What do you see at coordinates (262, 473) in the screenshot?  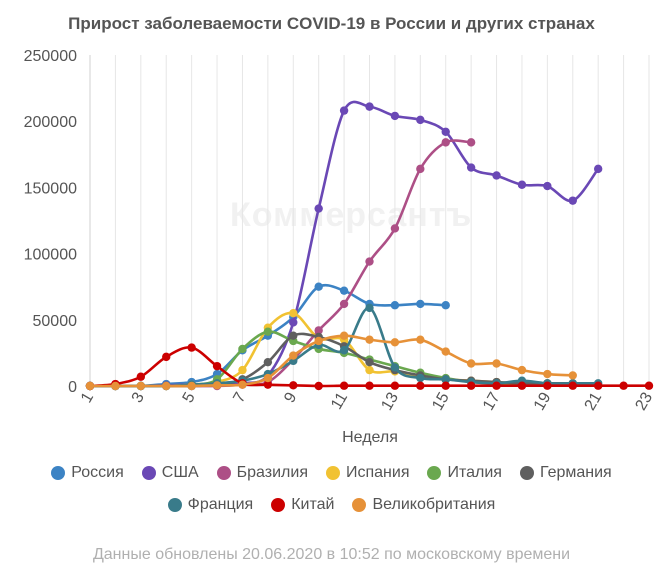 I see `legend-item-2: Бразилия` at bounding box center [262, 473].